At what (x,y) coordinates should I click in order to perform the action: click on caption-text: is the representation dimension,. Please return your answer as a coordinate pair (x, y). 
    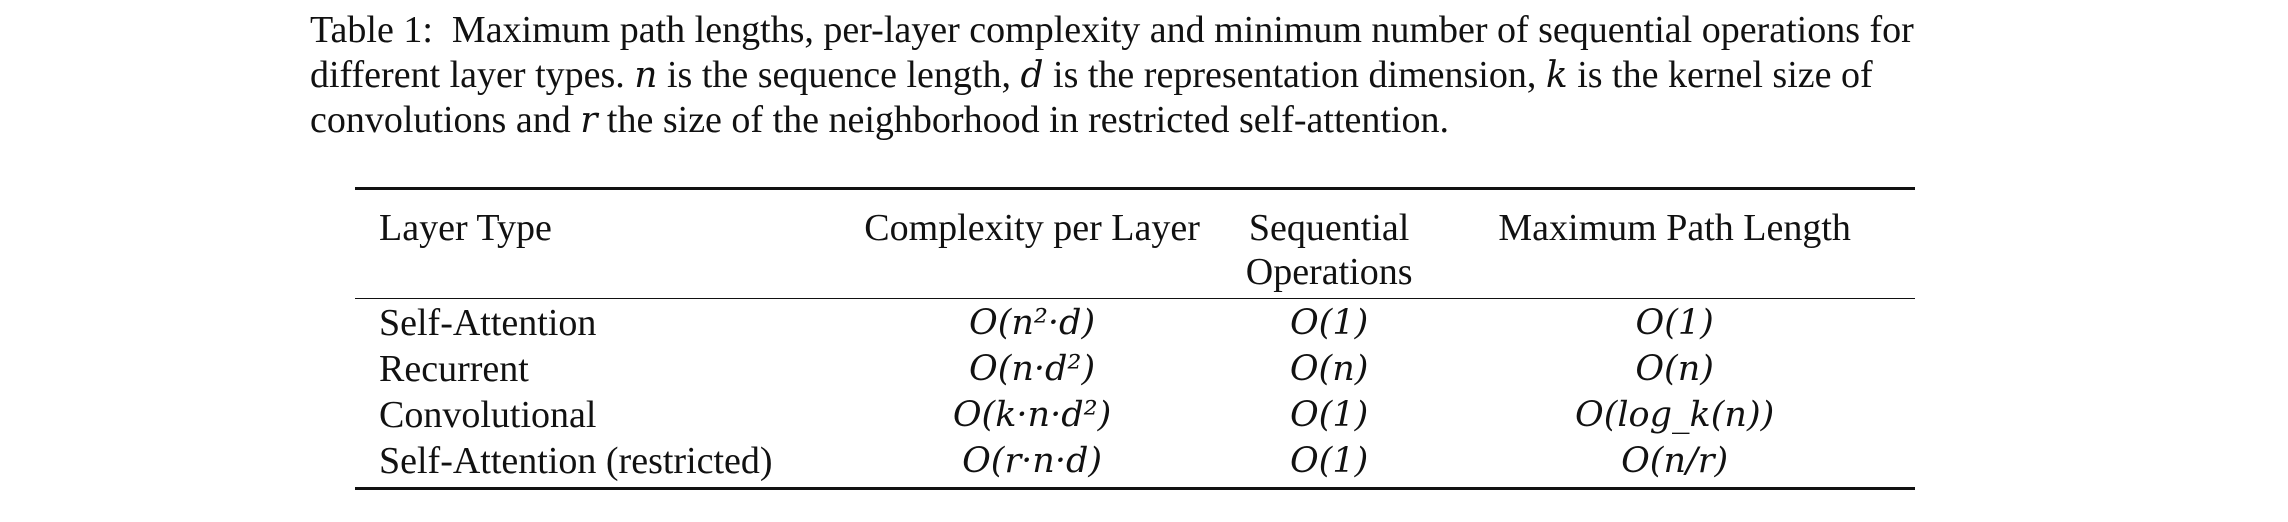
    Looking at the image, I should click on (1295, 75).